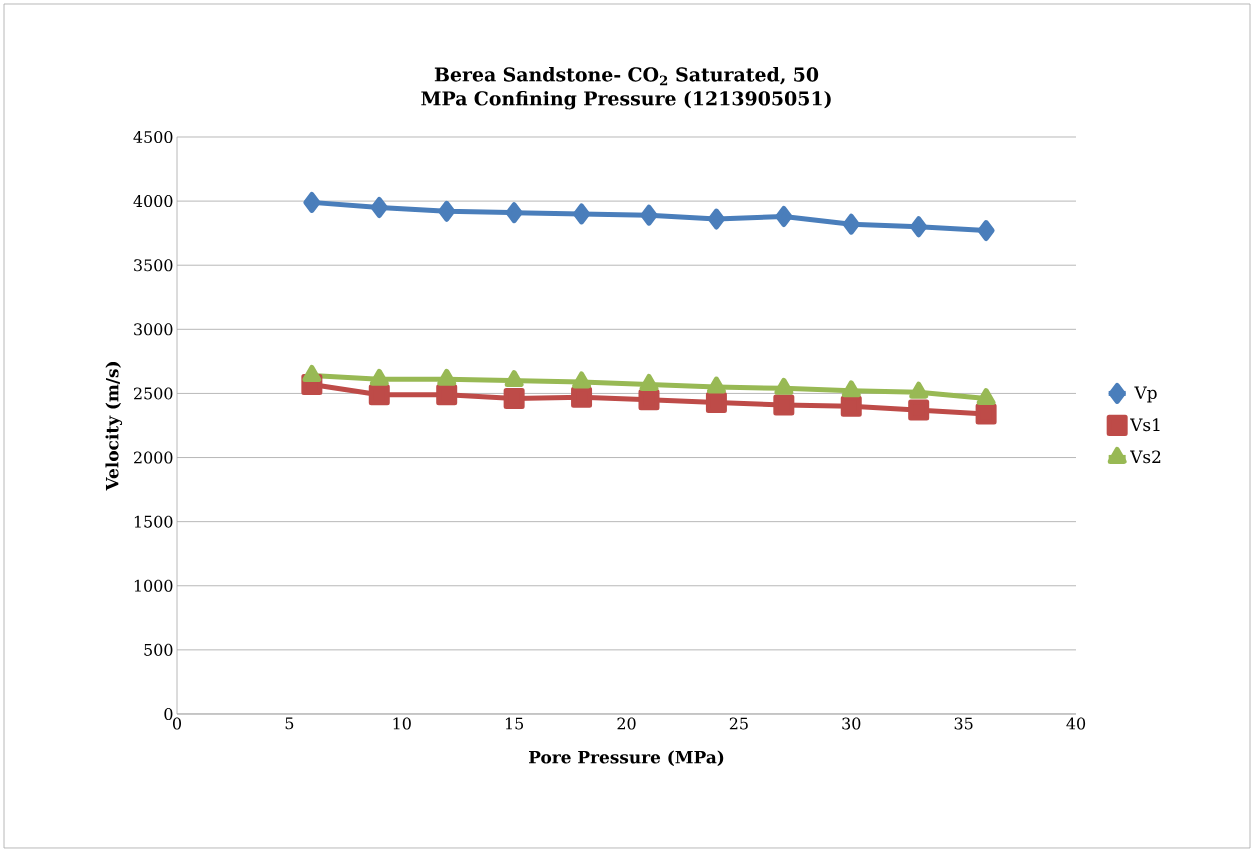 This screenshot has height=852, width=1254. Describe the element at coordinates (158, 649) in the screenshot. I see `y-tick-label: 500` at that location.